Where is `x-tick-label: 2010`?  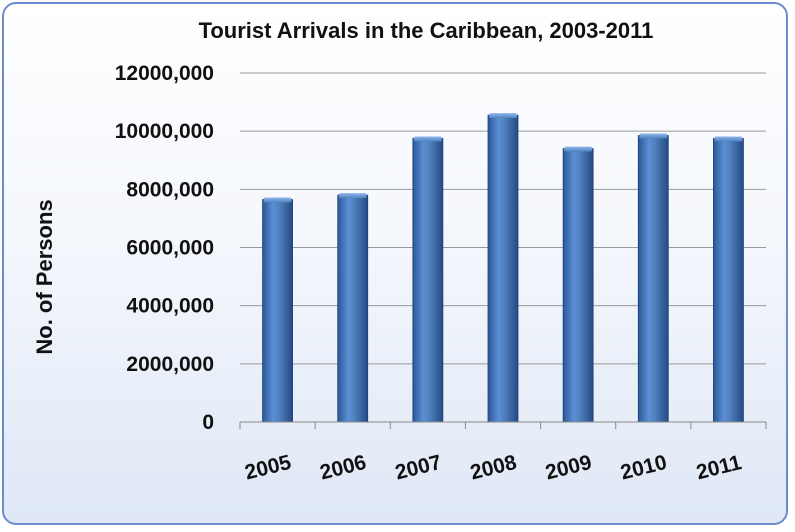 x-tick-label: 2010 is located at coordinates (643, 468).